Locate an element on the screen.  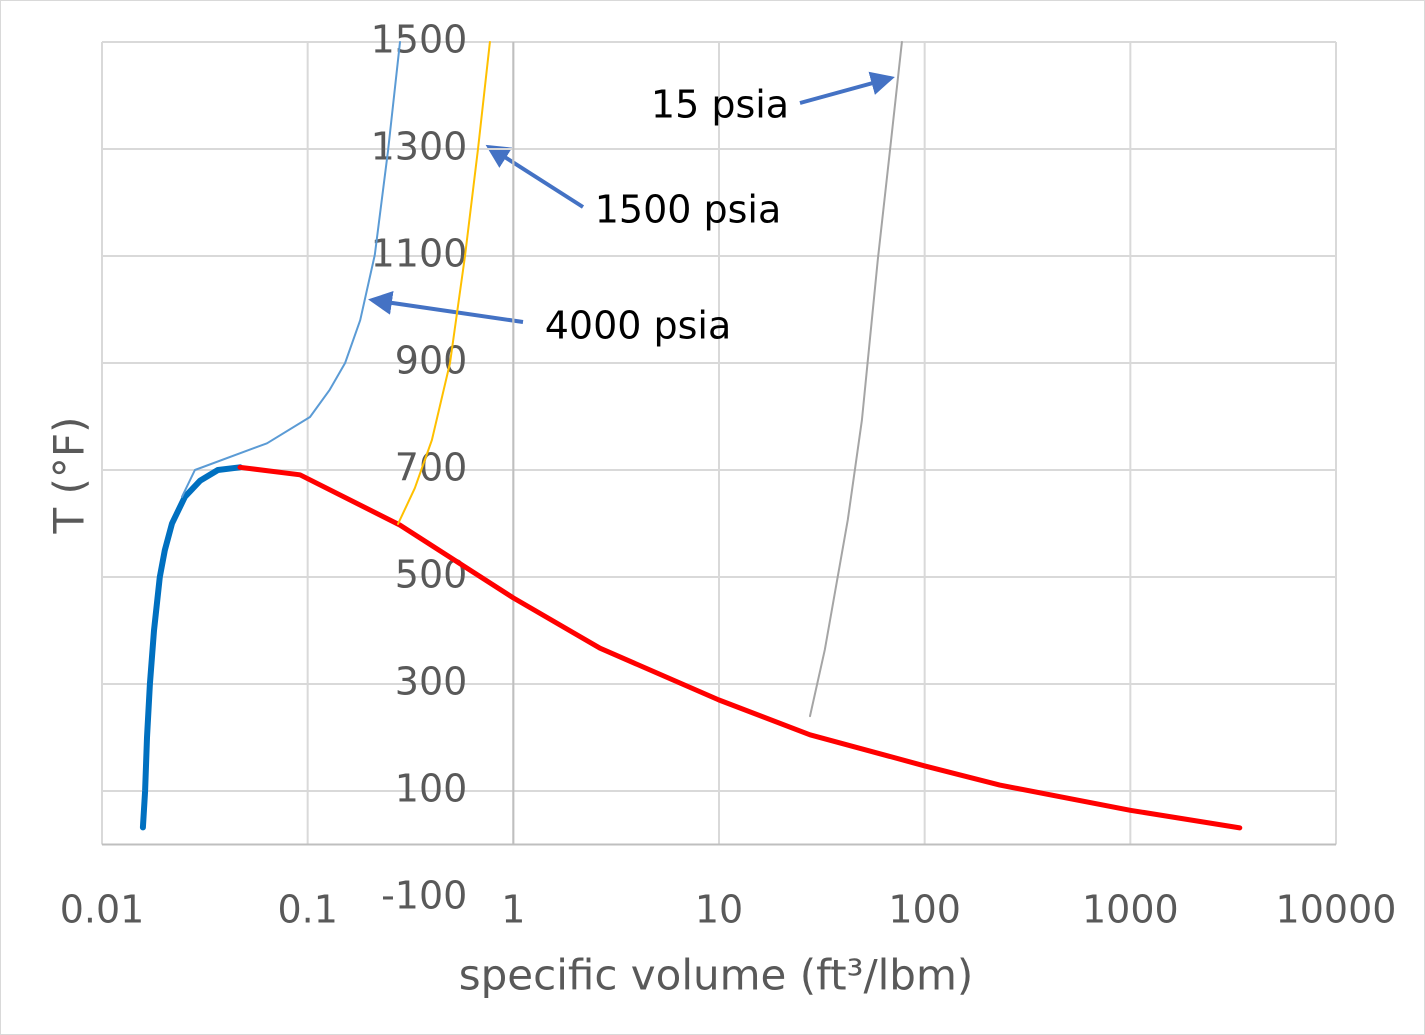
x-tick-label: 1000 is located at coordinates (1130, 910).